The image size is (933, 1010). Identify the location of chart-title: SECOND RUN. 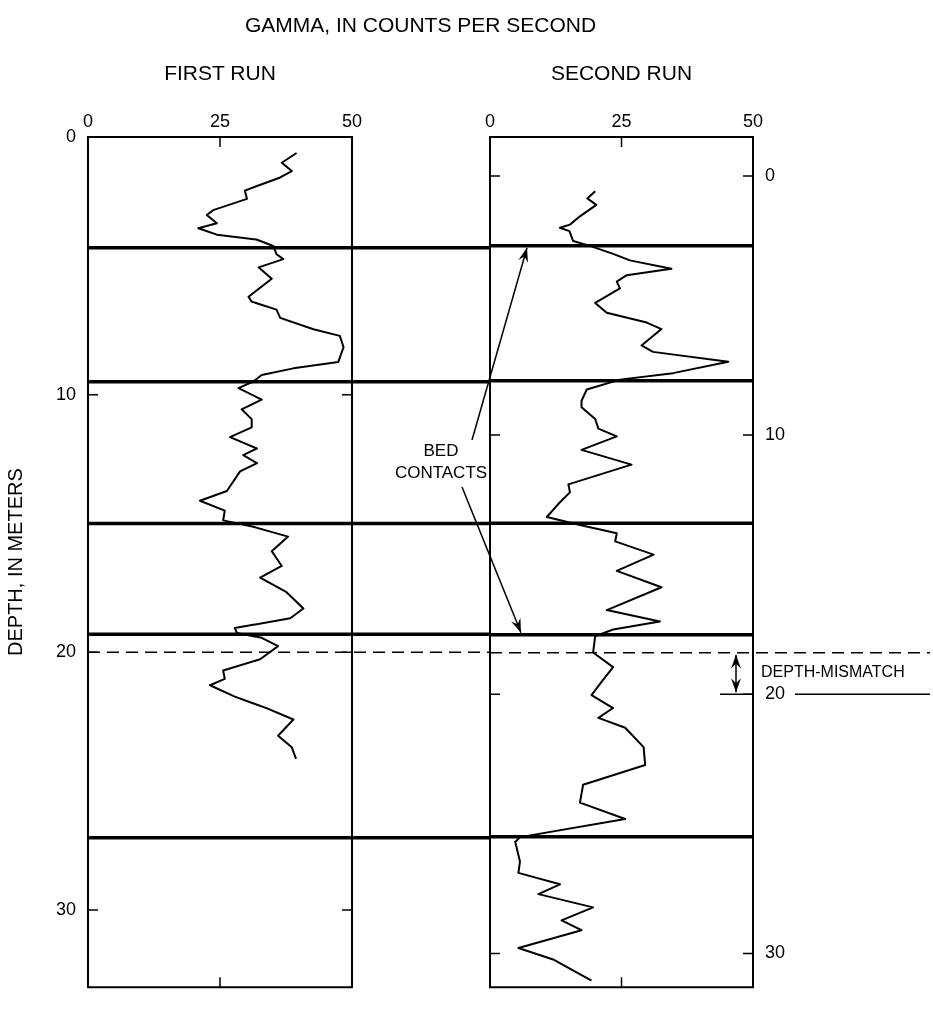
(621, 72).